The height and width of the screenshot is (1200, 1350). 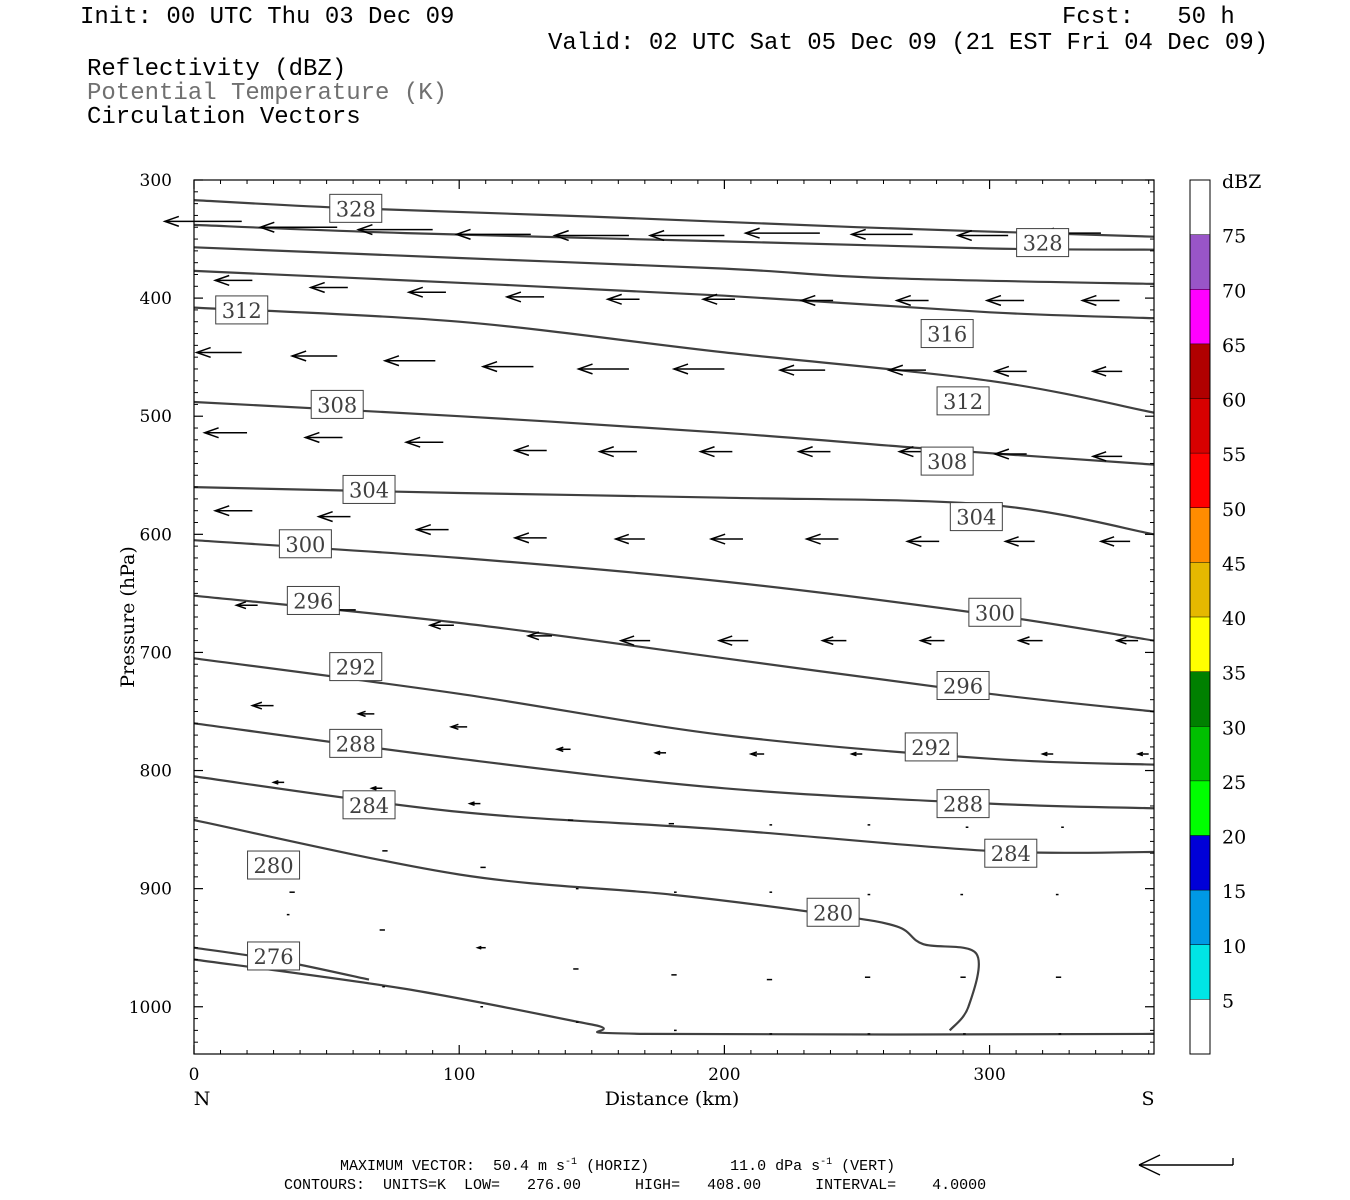 I want to click on x-axis-title: Distance (km), so click(x=672, y=1099).